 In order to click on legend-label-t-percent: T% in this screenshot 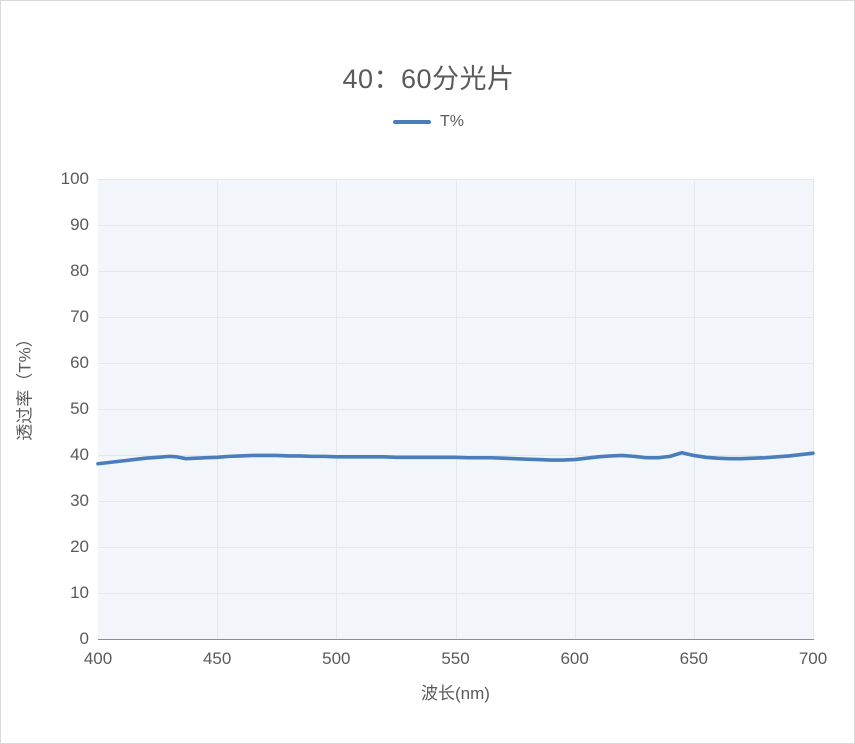, I will do `click(452, 121)`.